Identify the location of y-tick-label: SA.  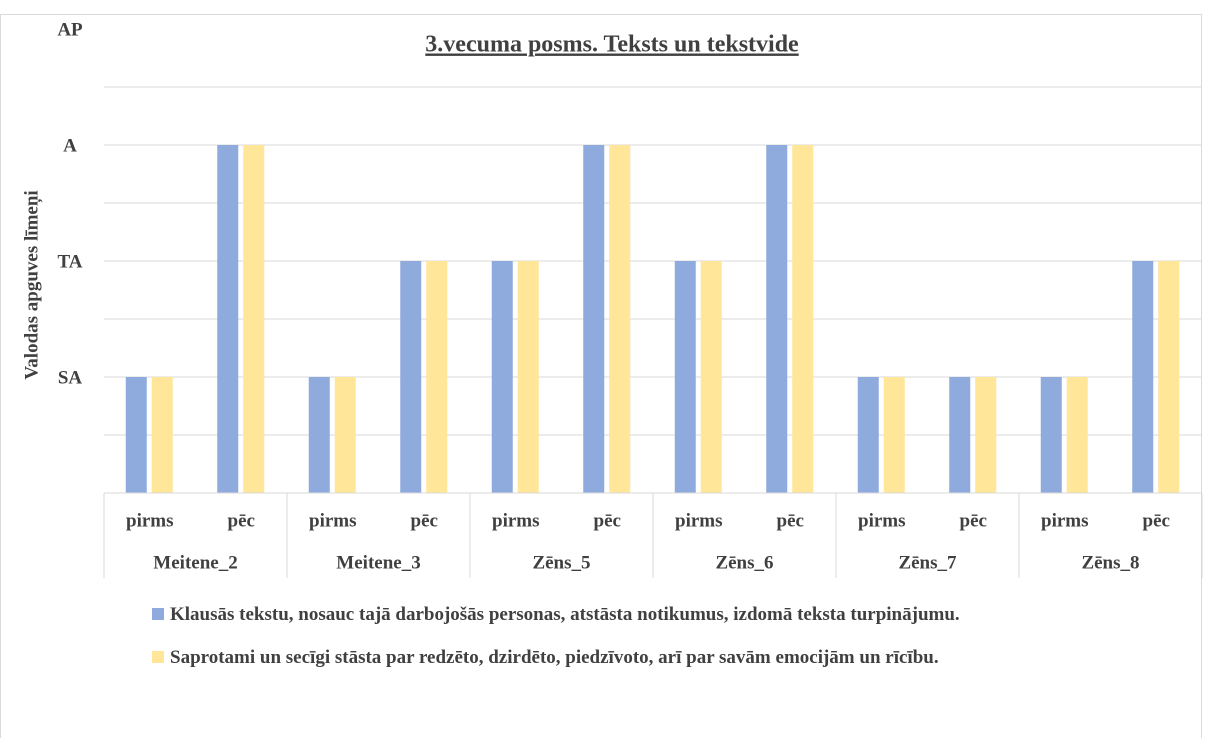
(70, 377).